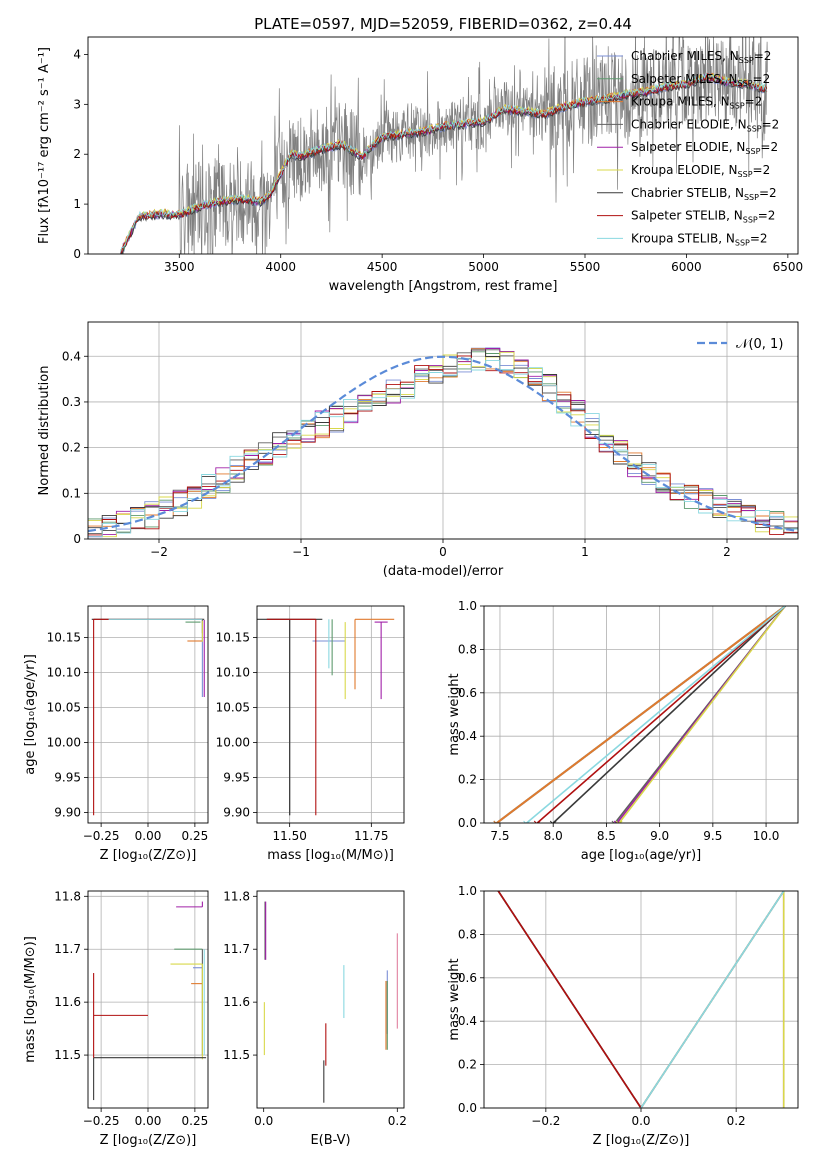 The height and width of the screenshot is (1170, 819). What do you see at coordinates (330, 1140) in the screenshot?
I see `x-axis-label: E(B-V)` at bounding box center [330, 1140].